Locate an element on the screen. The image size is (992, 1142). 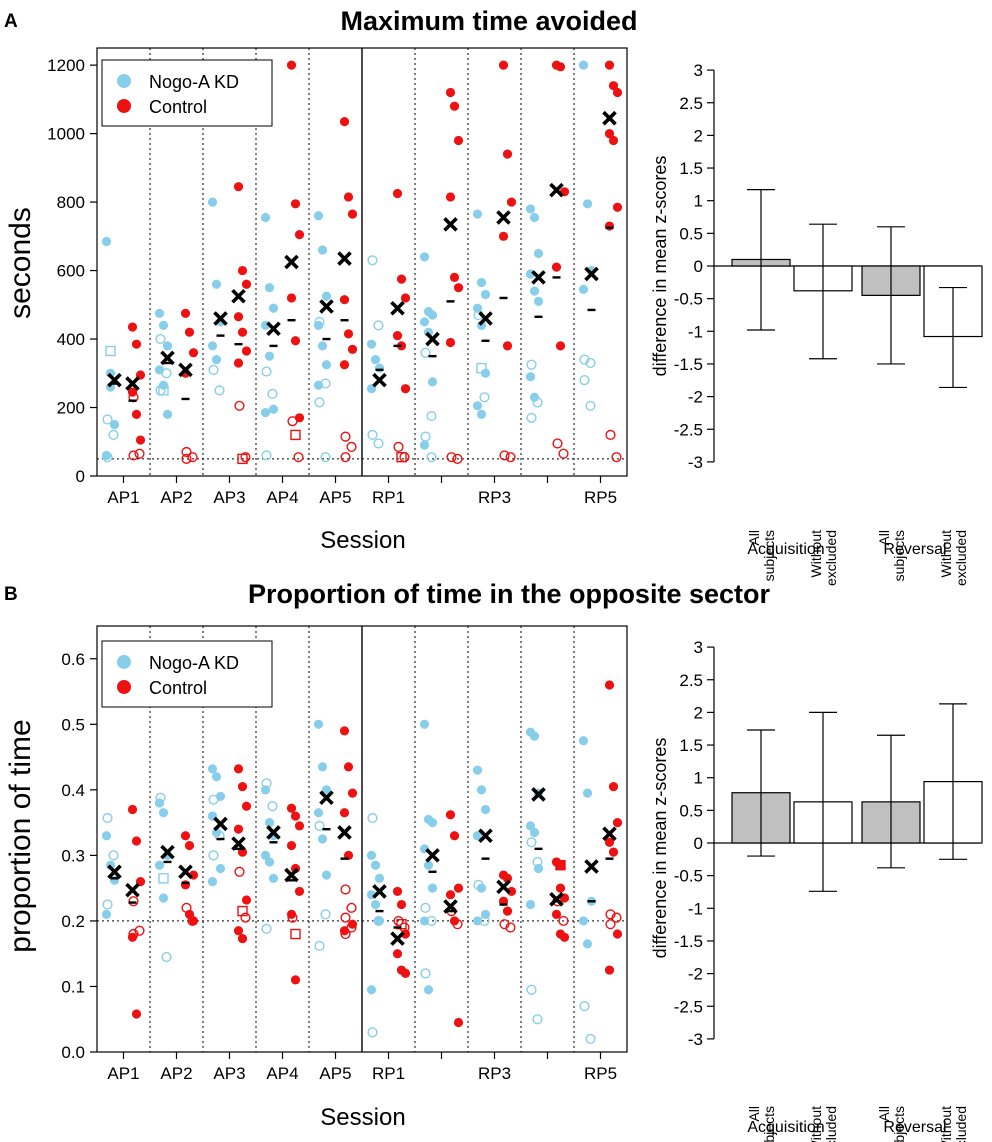
bar-y-tick-label: -1 is located at coordinates (695, 331).